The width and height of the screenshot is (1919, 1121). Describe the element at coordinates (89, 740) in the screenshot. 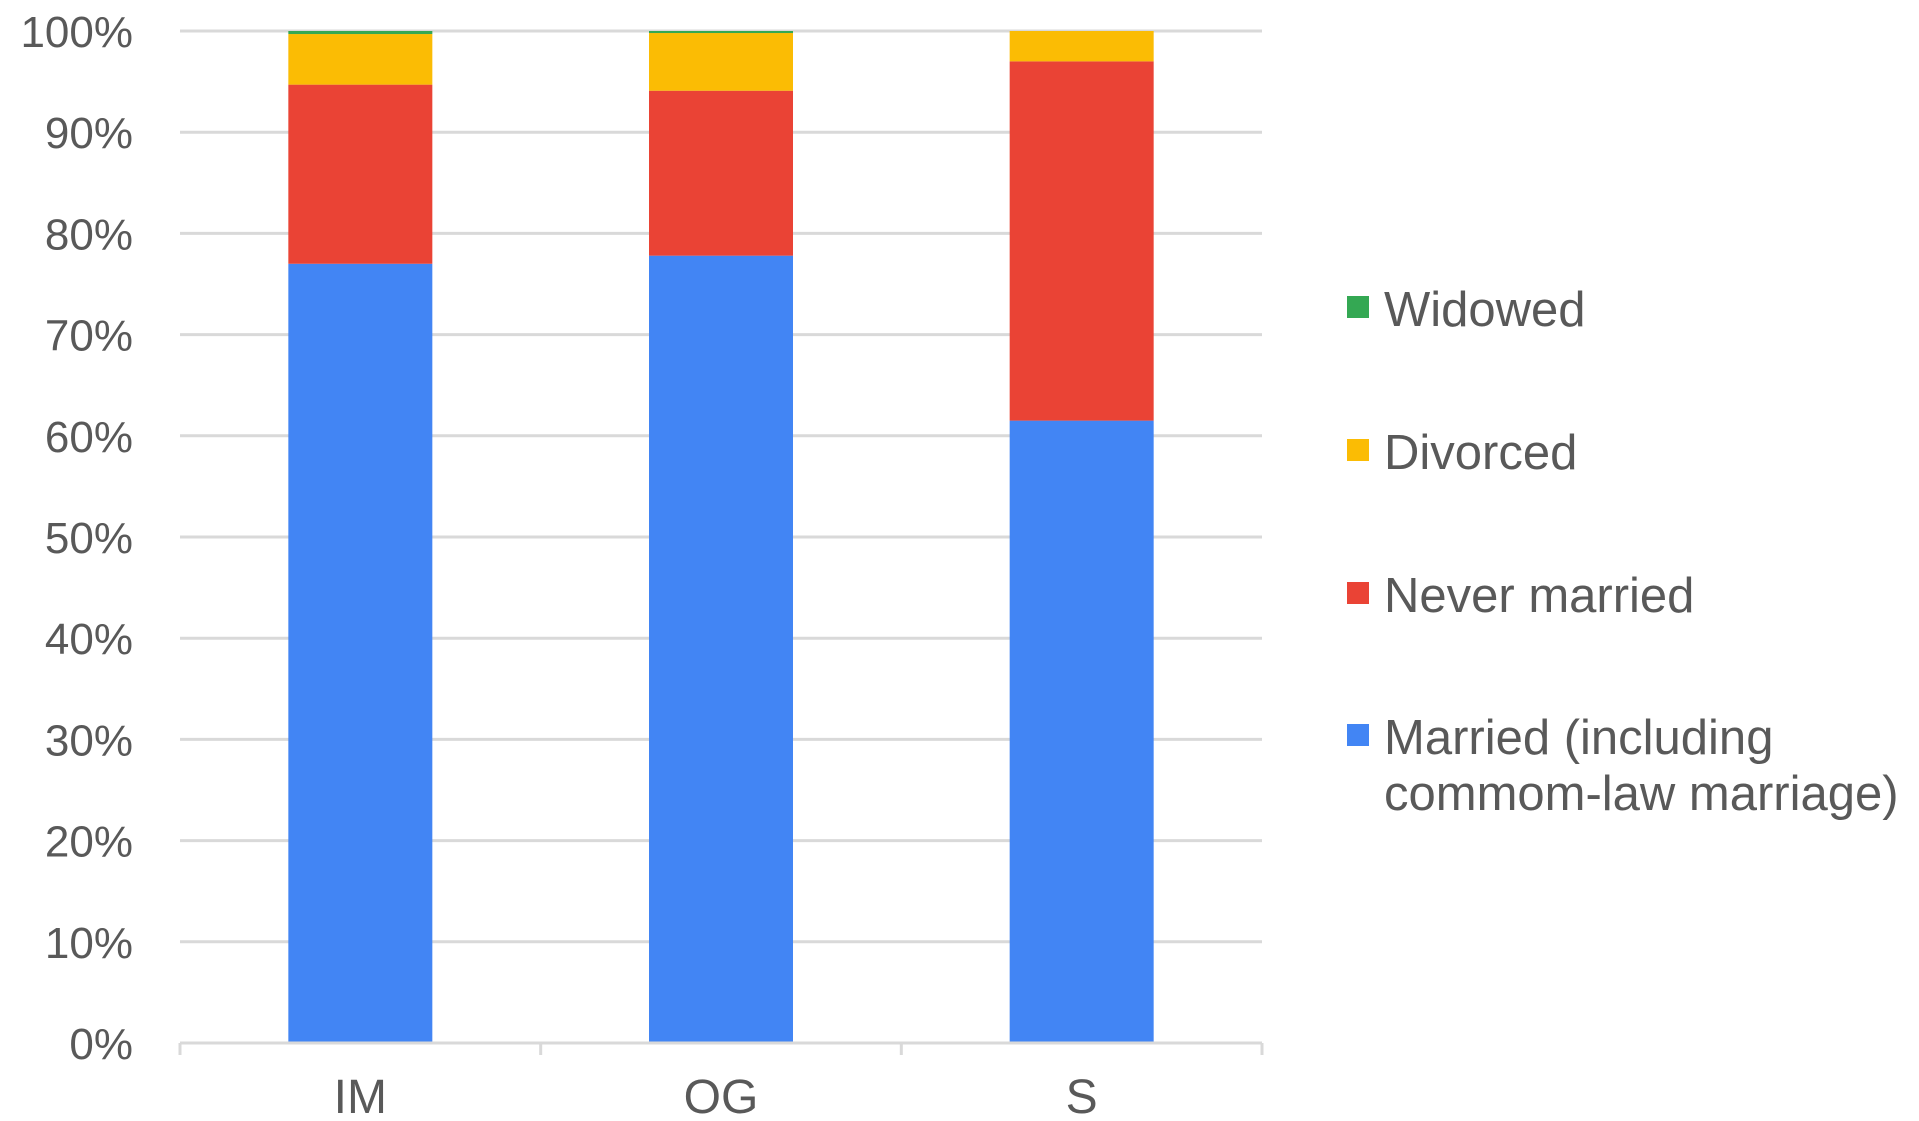

I see `y-tick-label: 30%` at that location.